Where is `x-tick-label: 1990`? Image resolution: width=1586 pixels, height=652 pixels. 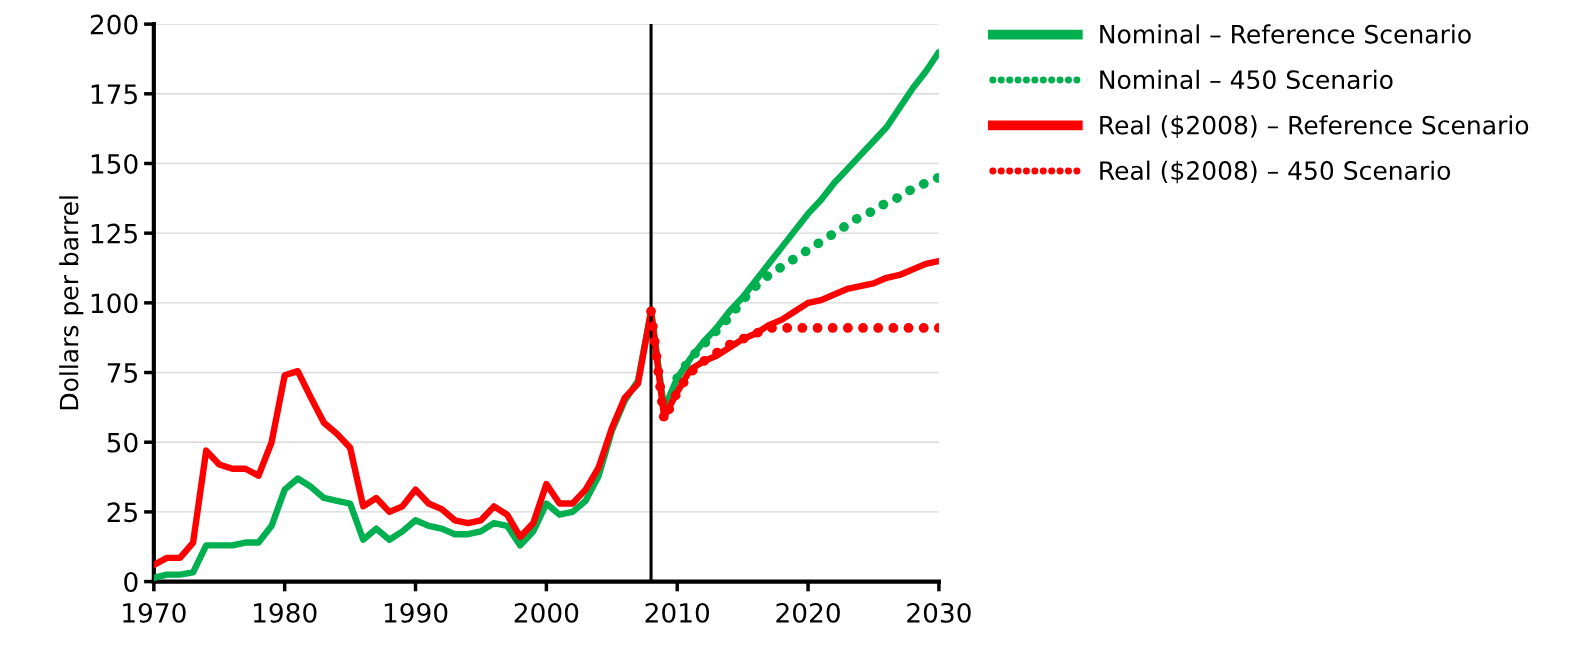 x-tick-label: 1990 is located at coordinates (416, 612).